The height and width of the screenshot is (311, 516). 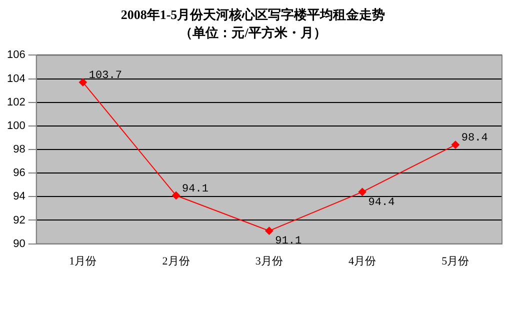 I want to click on data-label: 94.1, so click(x=195, y=189).